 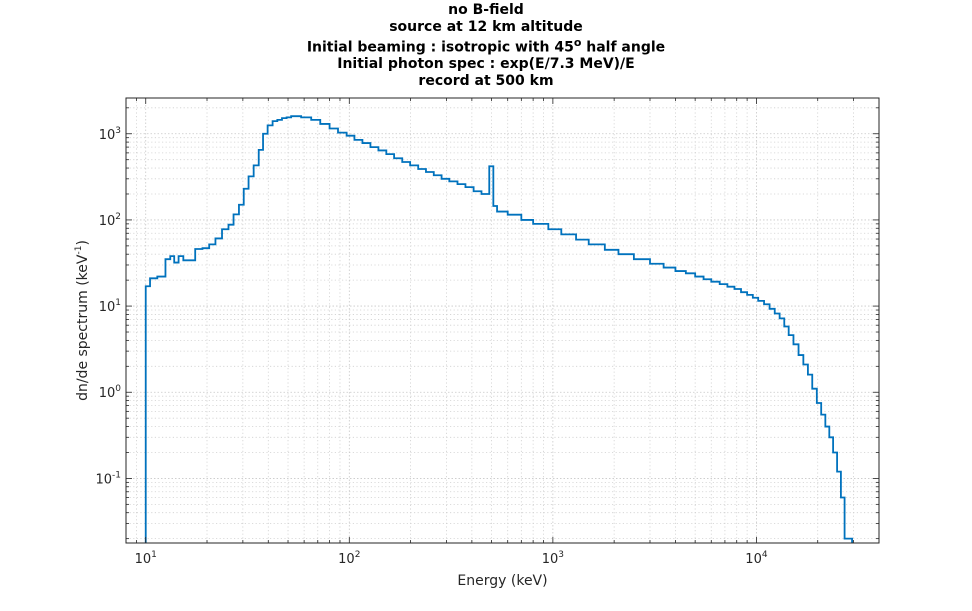 What do you see at coordinates (440, 47) in the screenshot?
I see `chart-title-line-3-text: Initial beaming : isotropic with 45` at bounding box center [440, 47].